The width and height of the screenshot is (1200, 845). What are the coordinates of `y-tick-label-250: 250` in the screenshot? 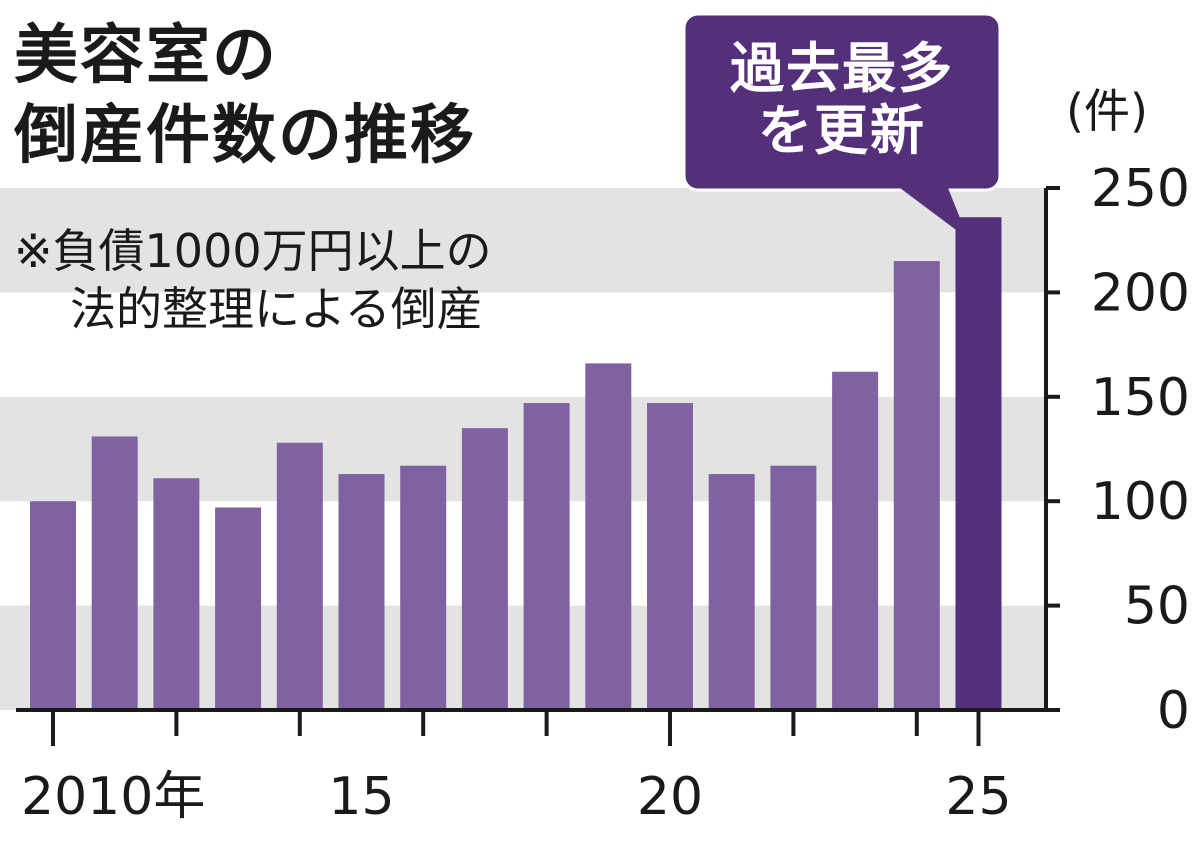 It's located at (1140, 189).